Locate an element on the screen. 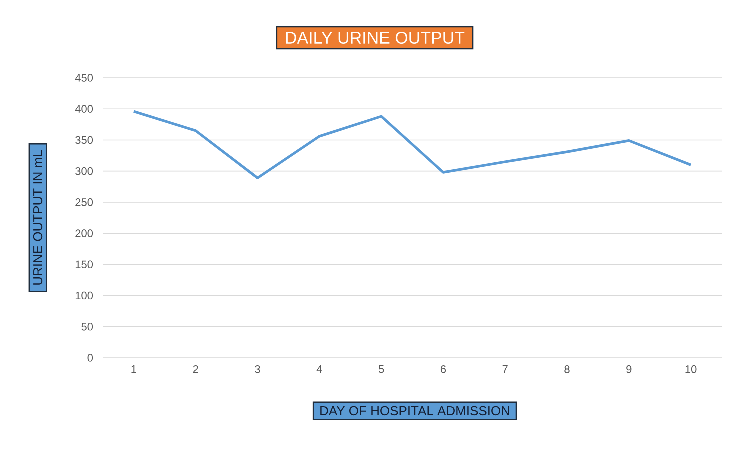  line-series is located at coordinates (412, 145).